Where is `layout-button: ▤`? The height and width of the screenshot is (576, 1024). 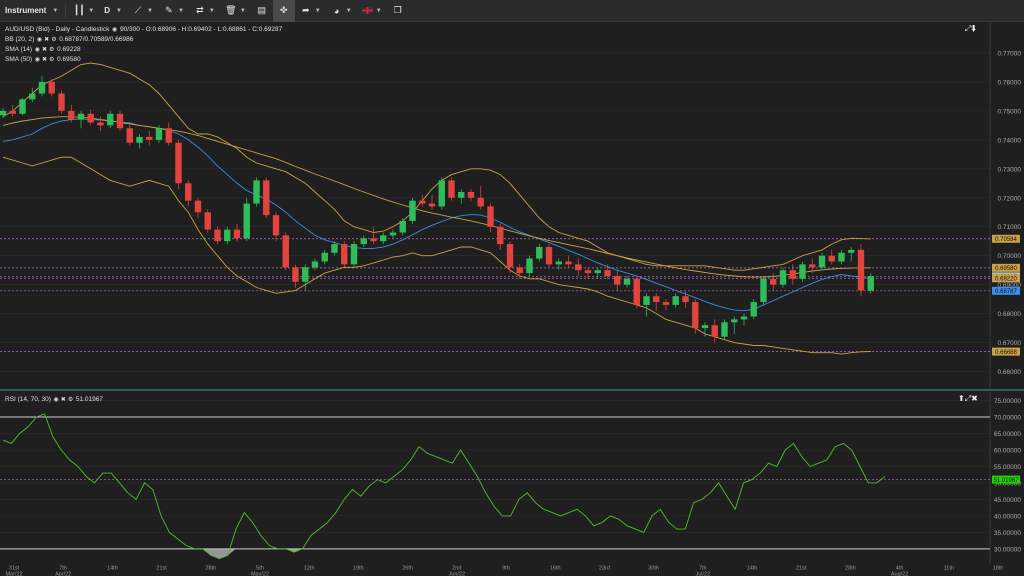
layout-button: ▤ is located at coordinates (262, 11).